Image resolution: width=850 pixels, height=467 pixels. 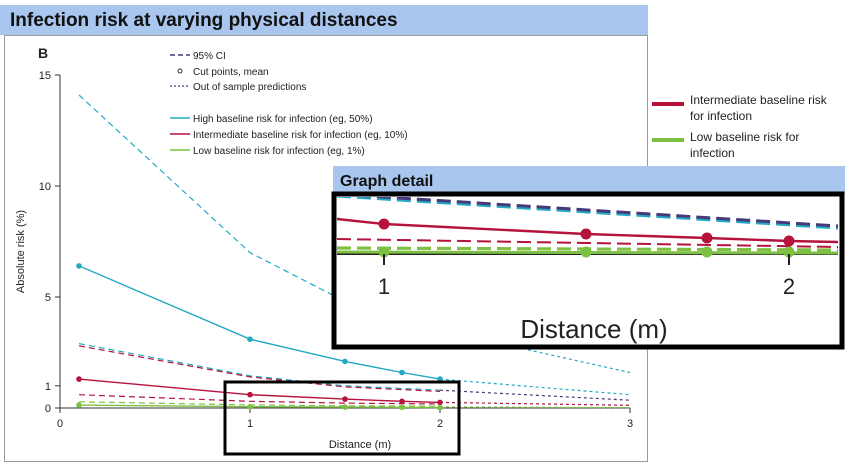 I want to click on x-tick-label: 2, so click(x=440, y=424).